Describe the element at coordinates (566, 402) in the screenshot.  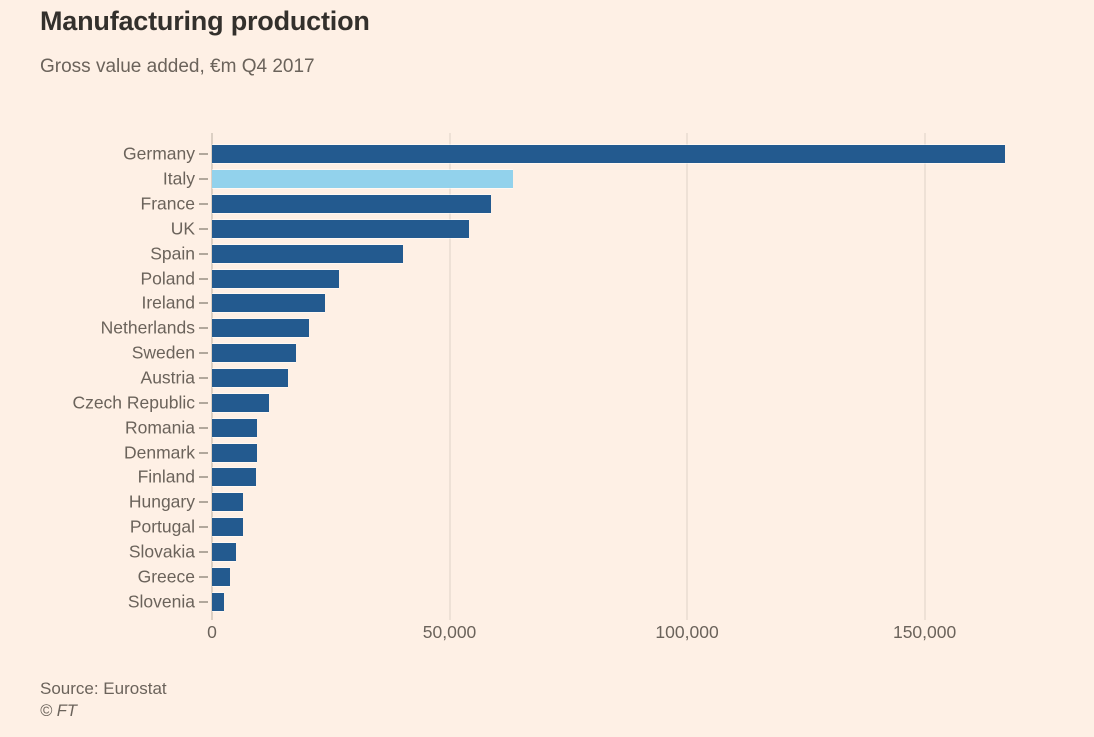
I see `bar-row-czech-republic: Czech Republic` at that location.